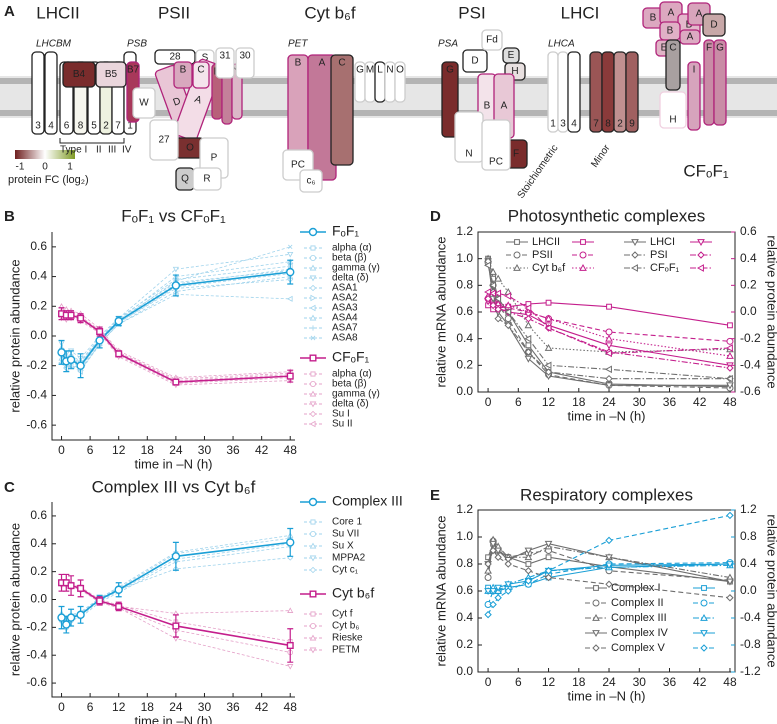  I want to click on subunit: 3, so click(563, 92).